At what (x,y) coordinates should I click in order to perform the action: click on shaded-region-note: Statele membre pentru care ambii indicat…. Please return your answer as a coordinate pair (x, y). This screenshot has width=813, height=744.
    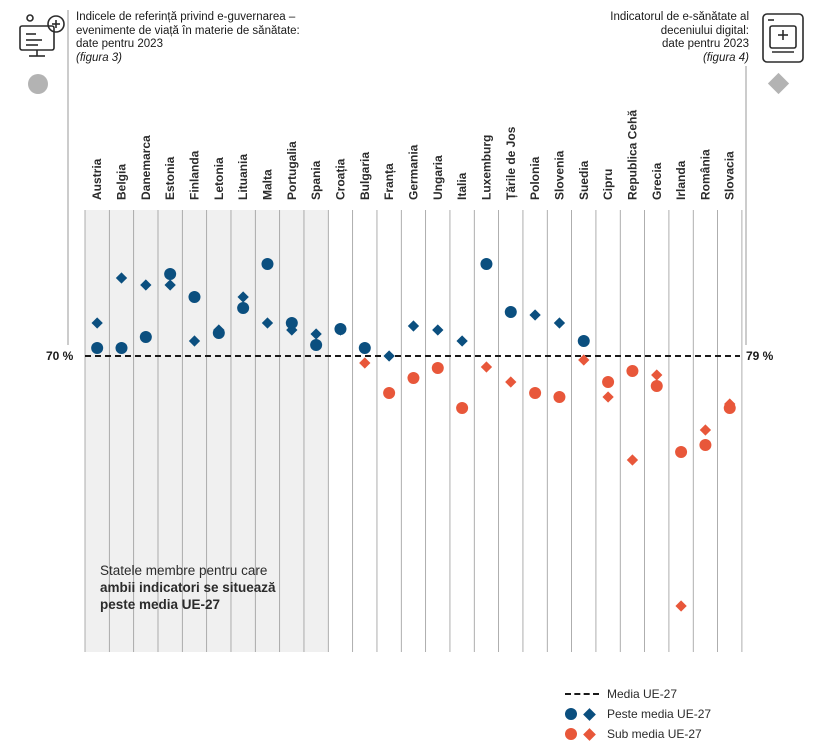
    Looking at the image, I should click on (210, 587).